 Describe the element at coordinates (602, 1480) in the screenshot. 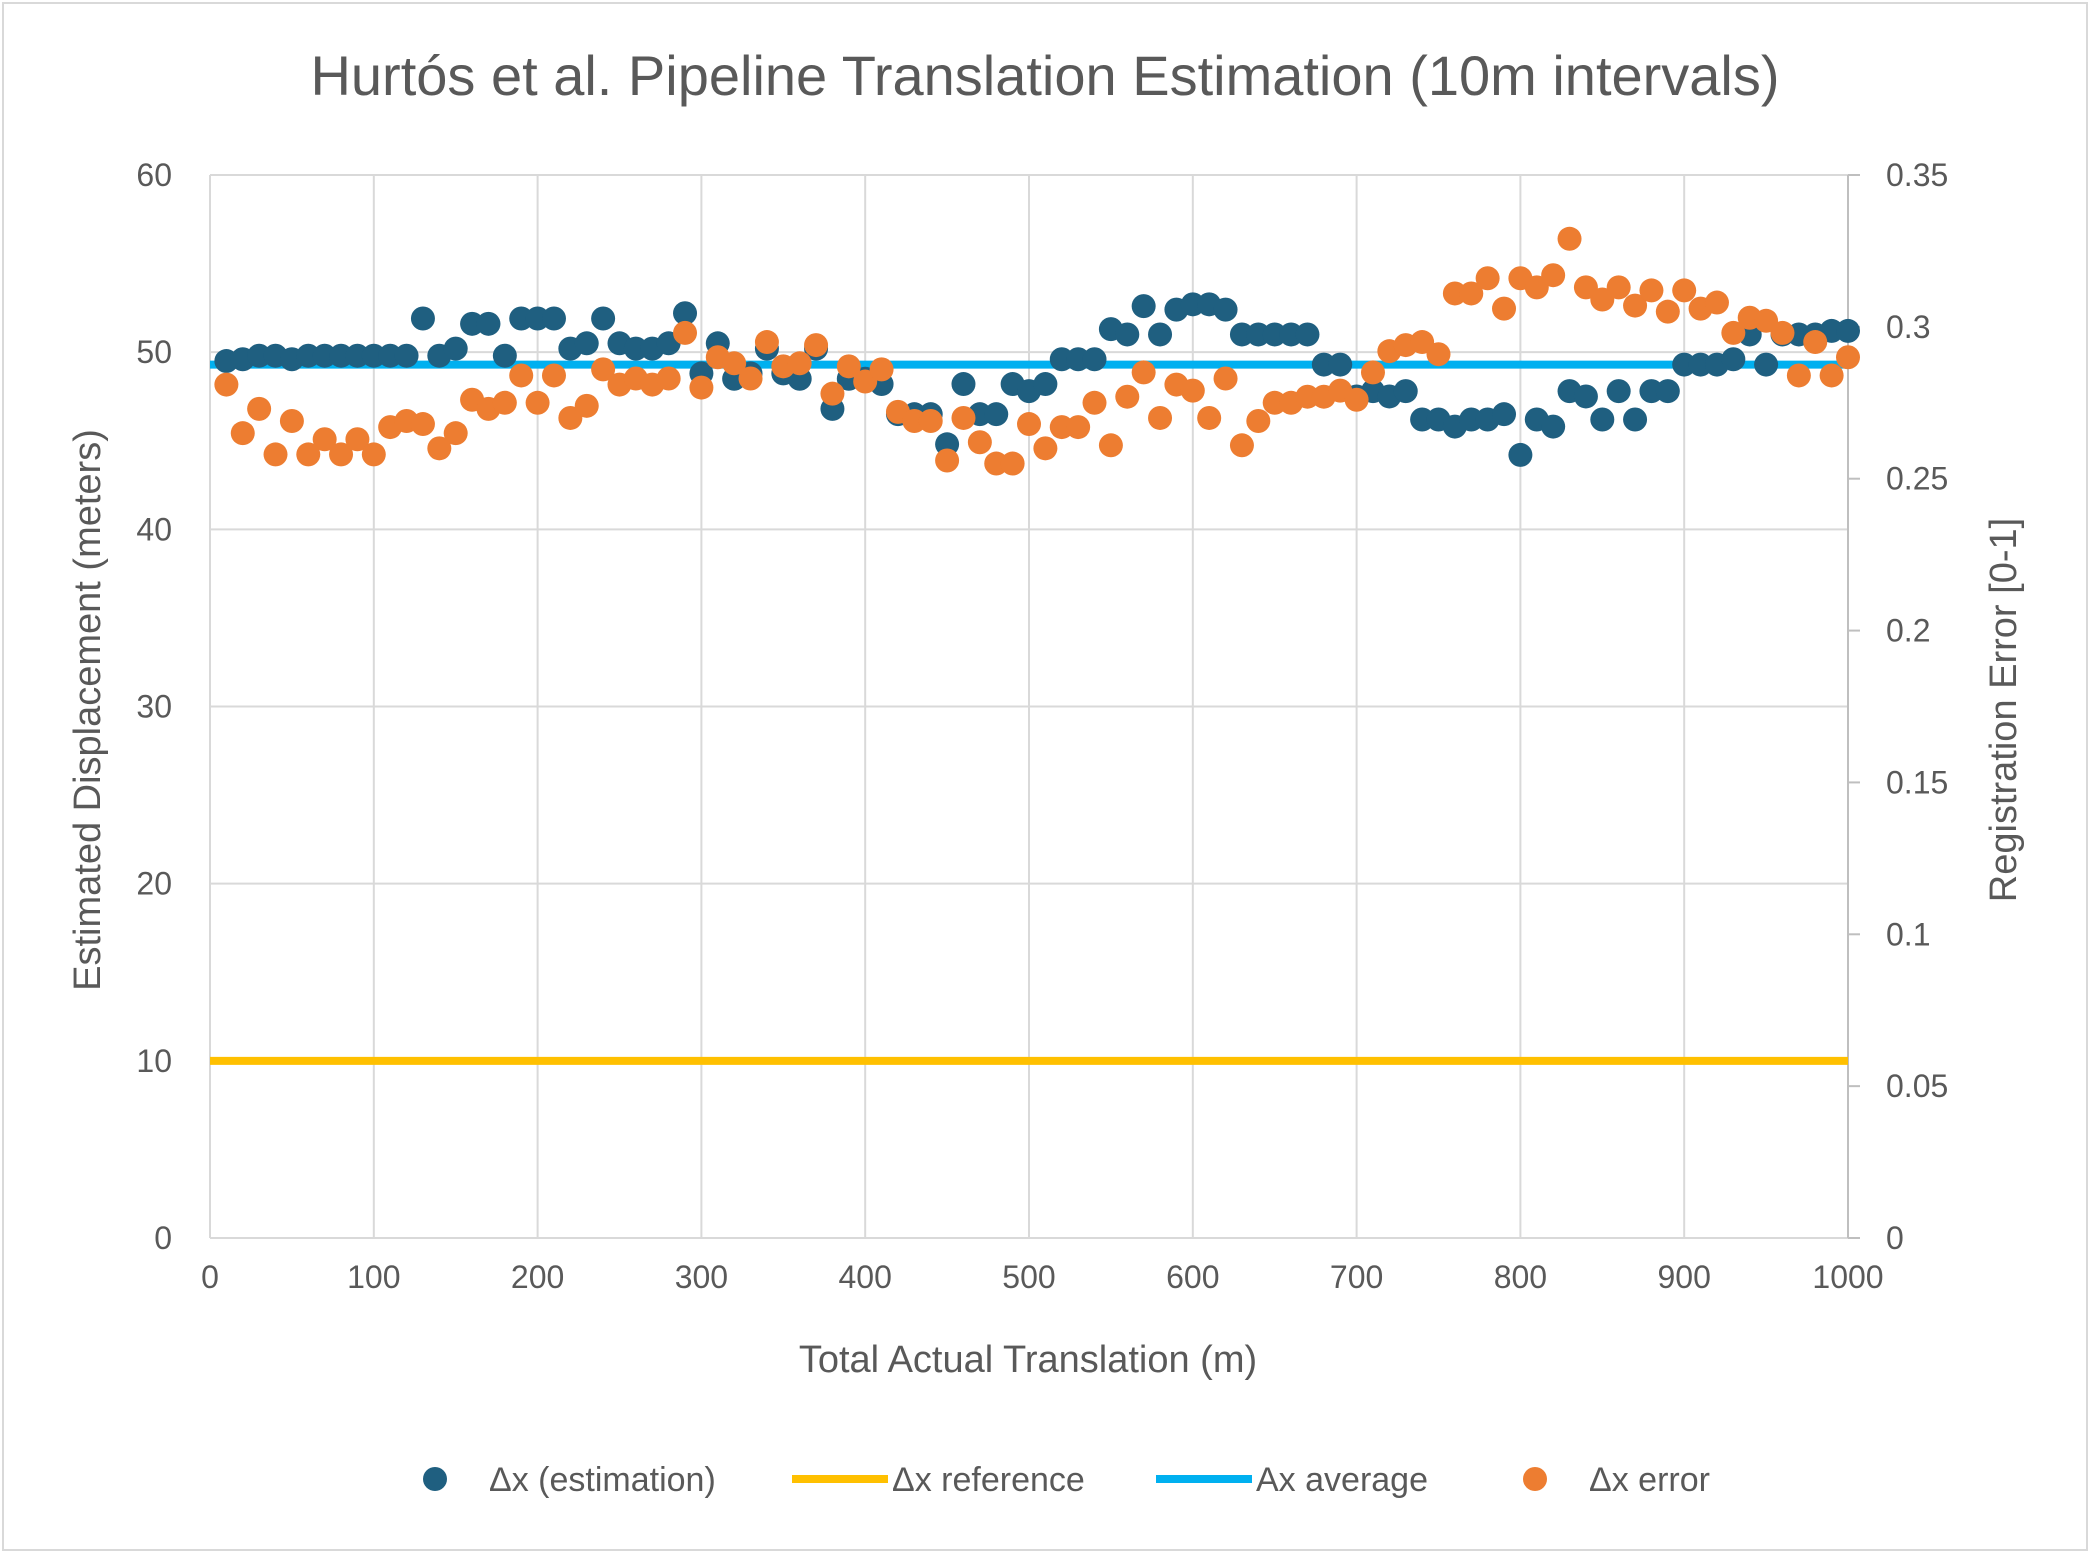

I see `legend-label-0: Δx (estimation)` at that location.